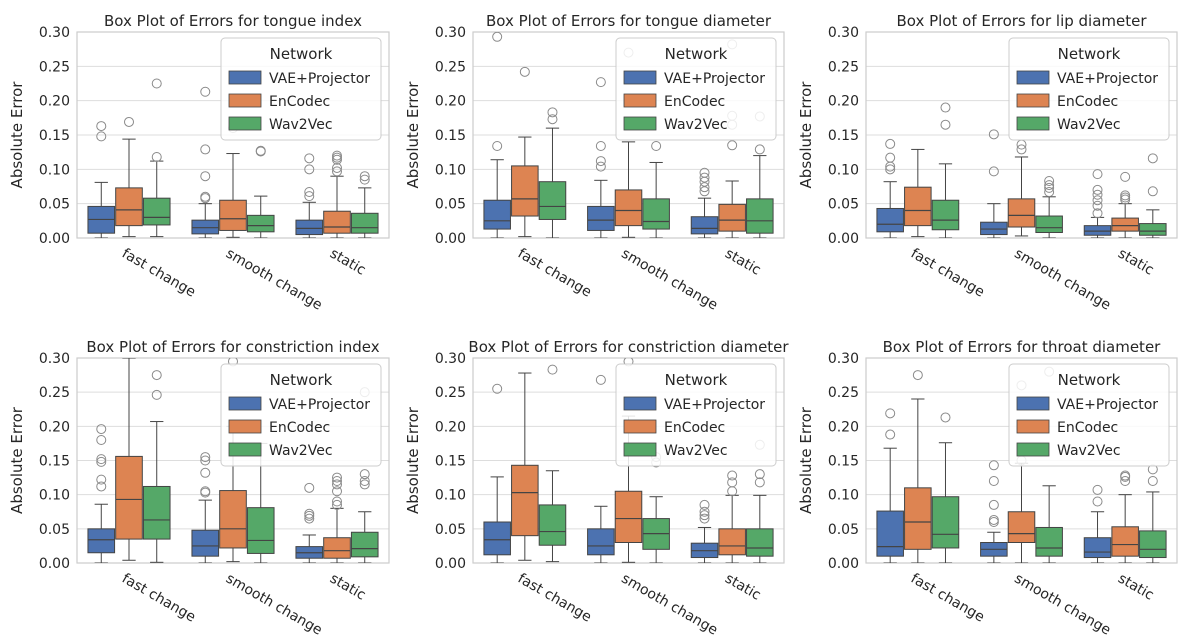  I want to click on legend-entry-label: EnCodec, so click(299, 428).